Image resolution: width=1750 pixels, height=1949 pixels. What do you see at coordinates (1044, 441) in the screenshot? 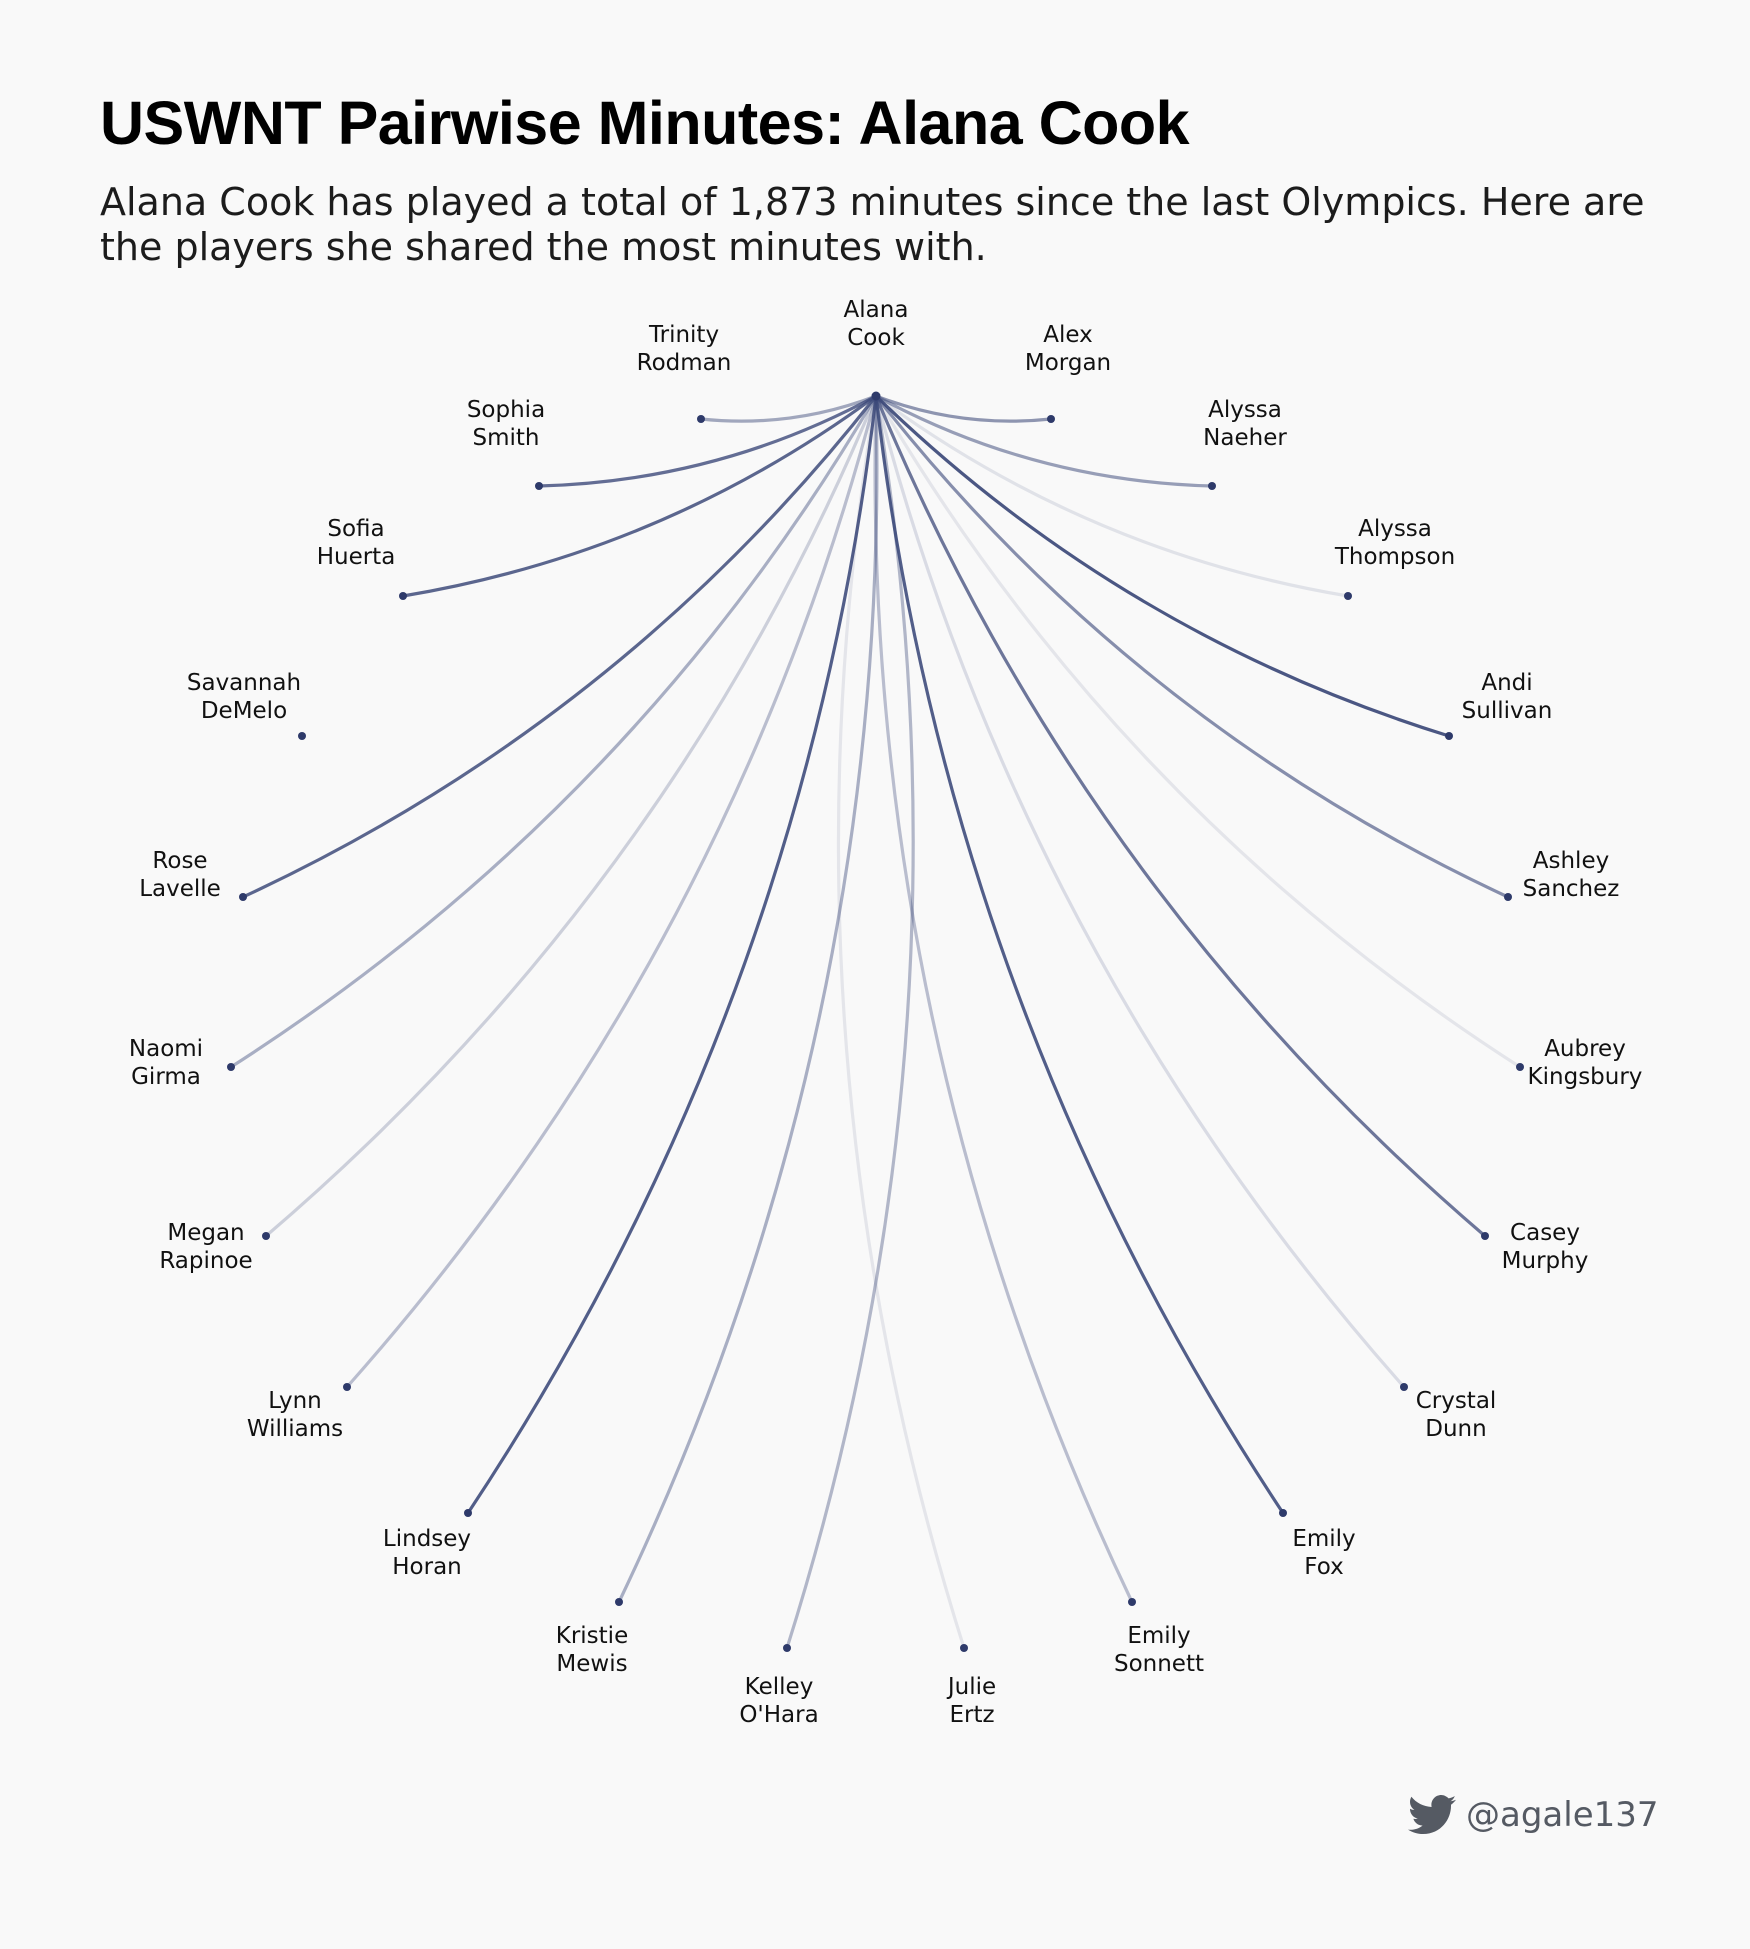
I see `edge-alyssa-naeher` at bounding box center [1044, 441].